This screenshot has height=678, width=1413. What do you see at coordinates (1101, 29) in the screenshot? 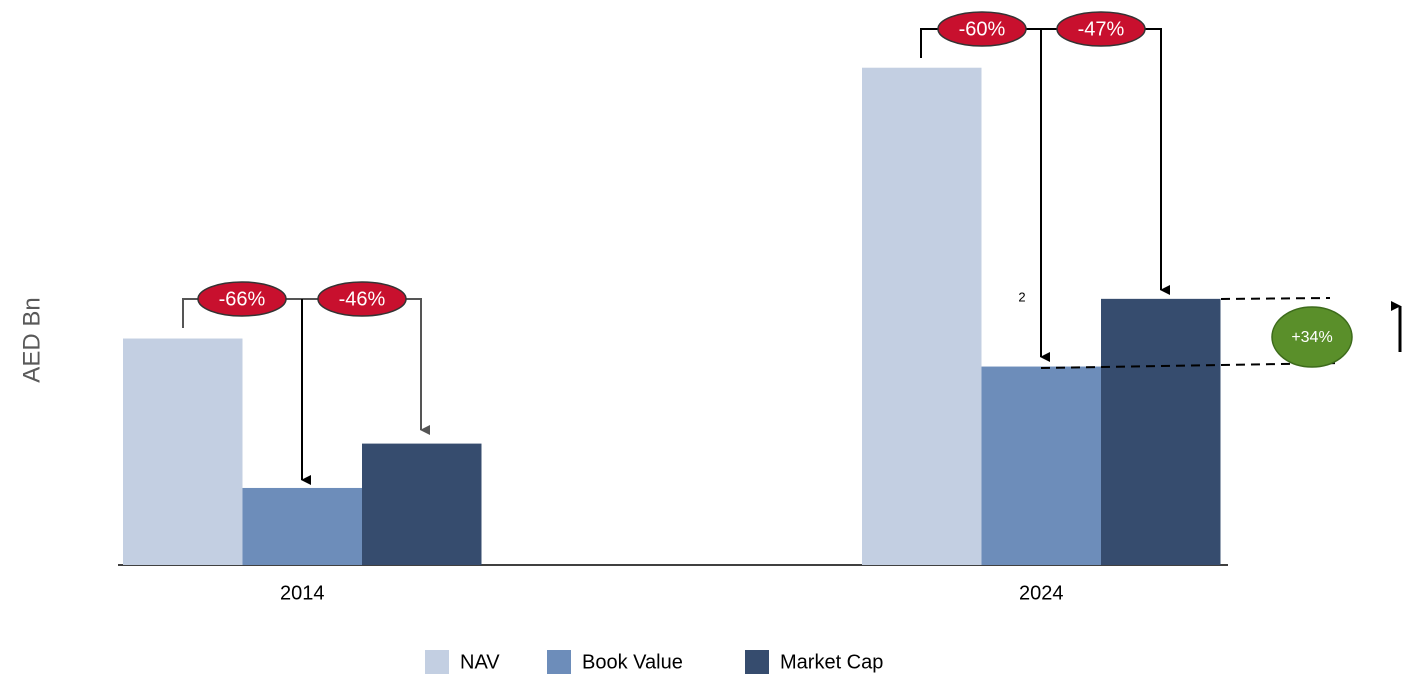
I see `annotation: -47%` at bounding box center [1101, 29].